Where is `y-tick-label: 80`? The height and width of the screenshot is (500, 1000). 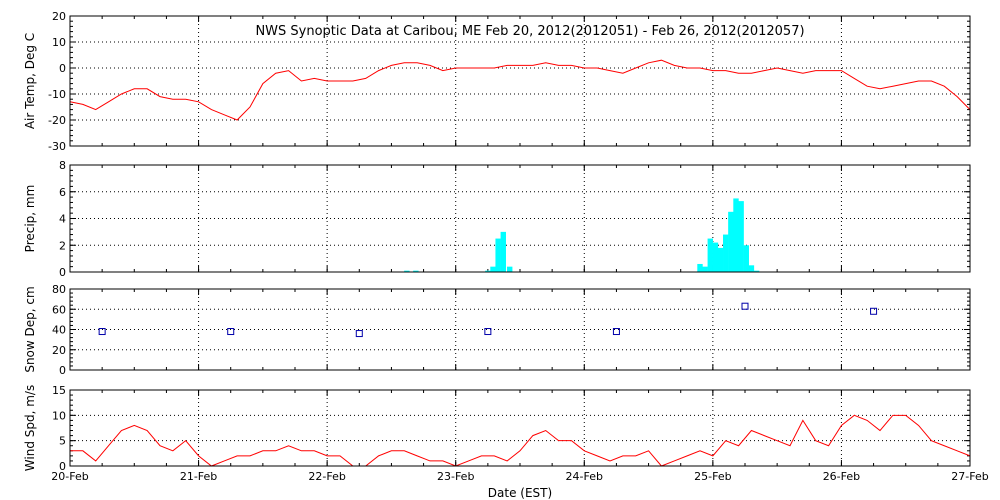
y-tick-label: 80 is located at coordinates (59, 289).